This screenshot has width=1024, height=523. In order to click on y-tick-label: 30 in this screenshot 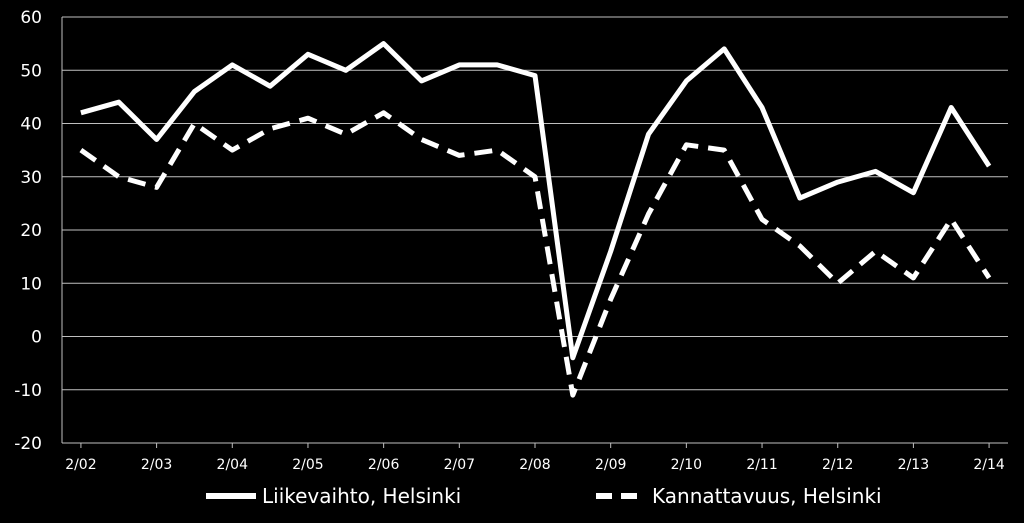, I will do `click(31, 178)`.